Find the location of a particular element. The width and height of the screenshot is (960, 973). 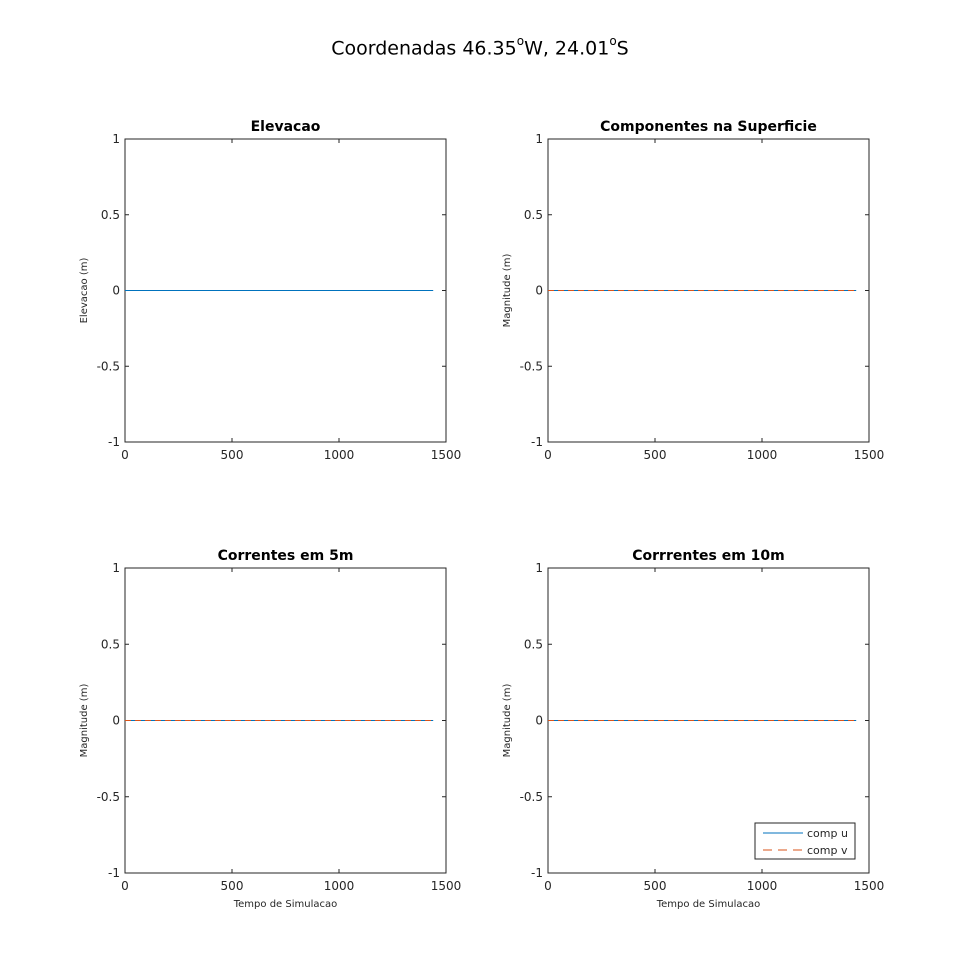

subplot-title: Corrrentes em 10m is located at coordinates (708, 556).